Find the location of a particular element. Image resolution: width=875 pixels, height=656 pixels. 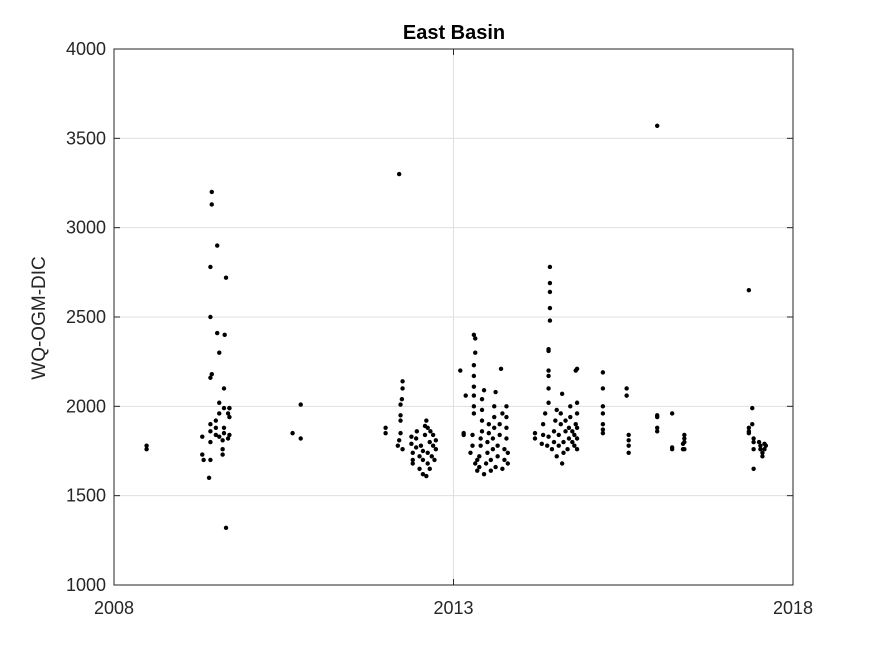

y-tick-label: 2500 is located at coordinates (86, 317).